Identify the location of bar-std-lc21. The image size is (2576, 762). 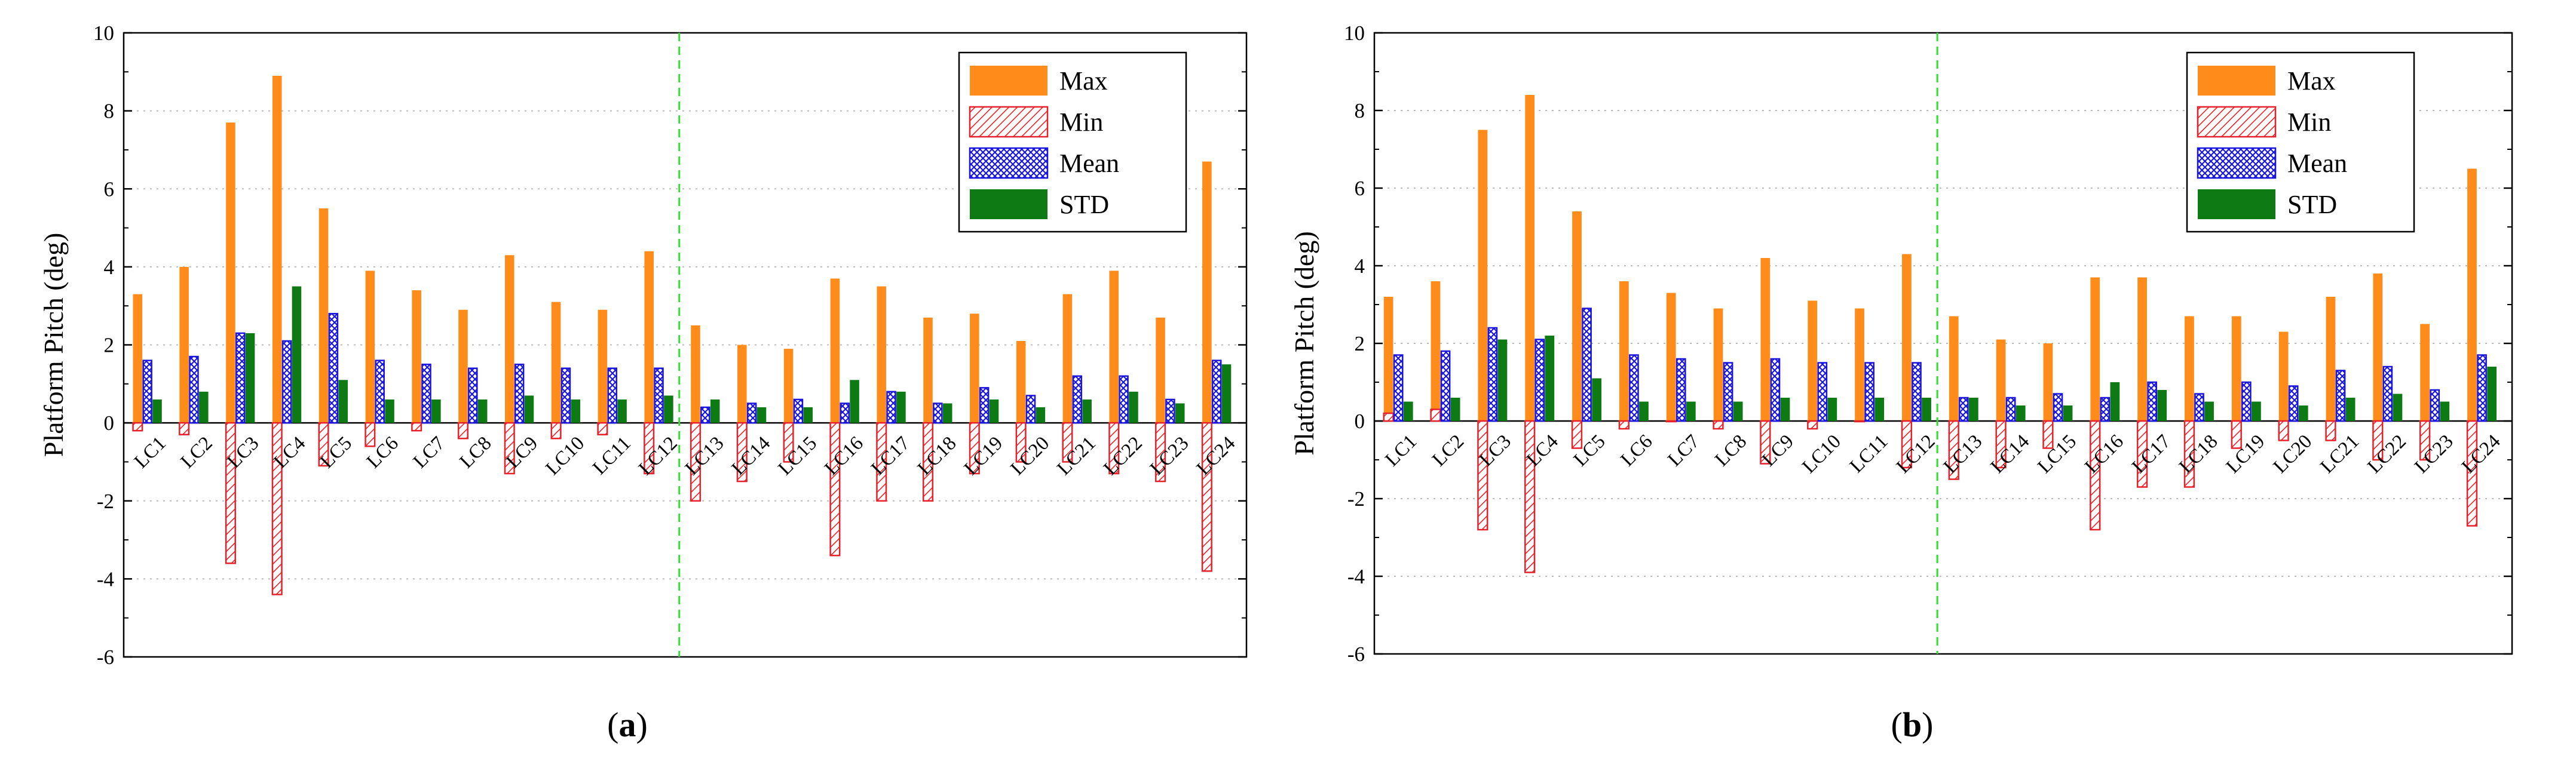
(1087, 411).